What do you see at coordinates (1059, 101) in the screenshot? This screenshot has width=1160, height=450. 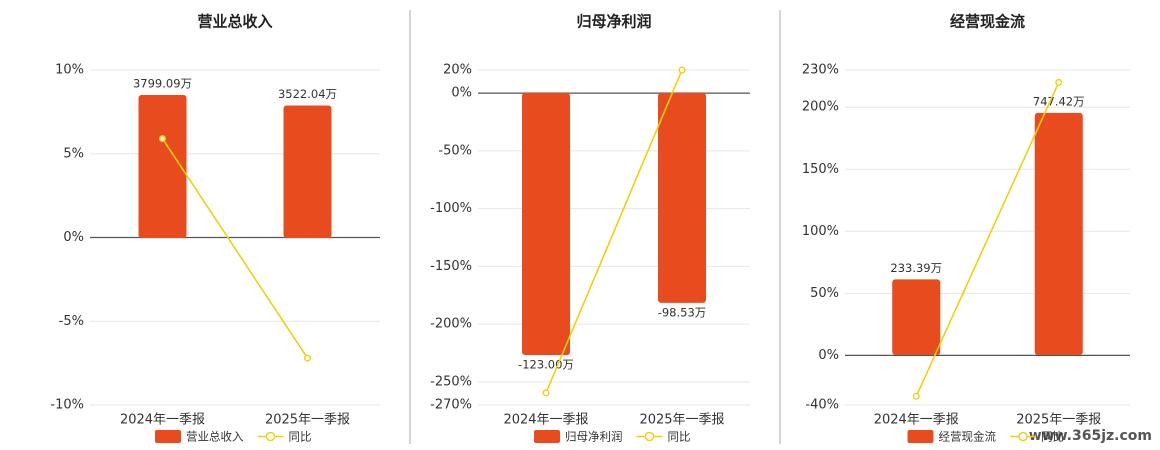 I see `value-label: 747.42万` at bounding box center [1059, 101].